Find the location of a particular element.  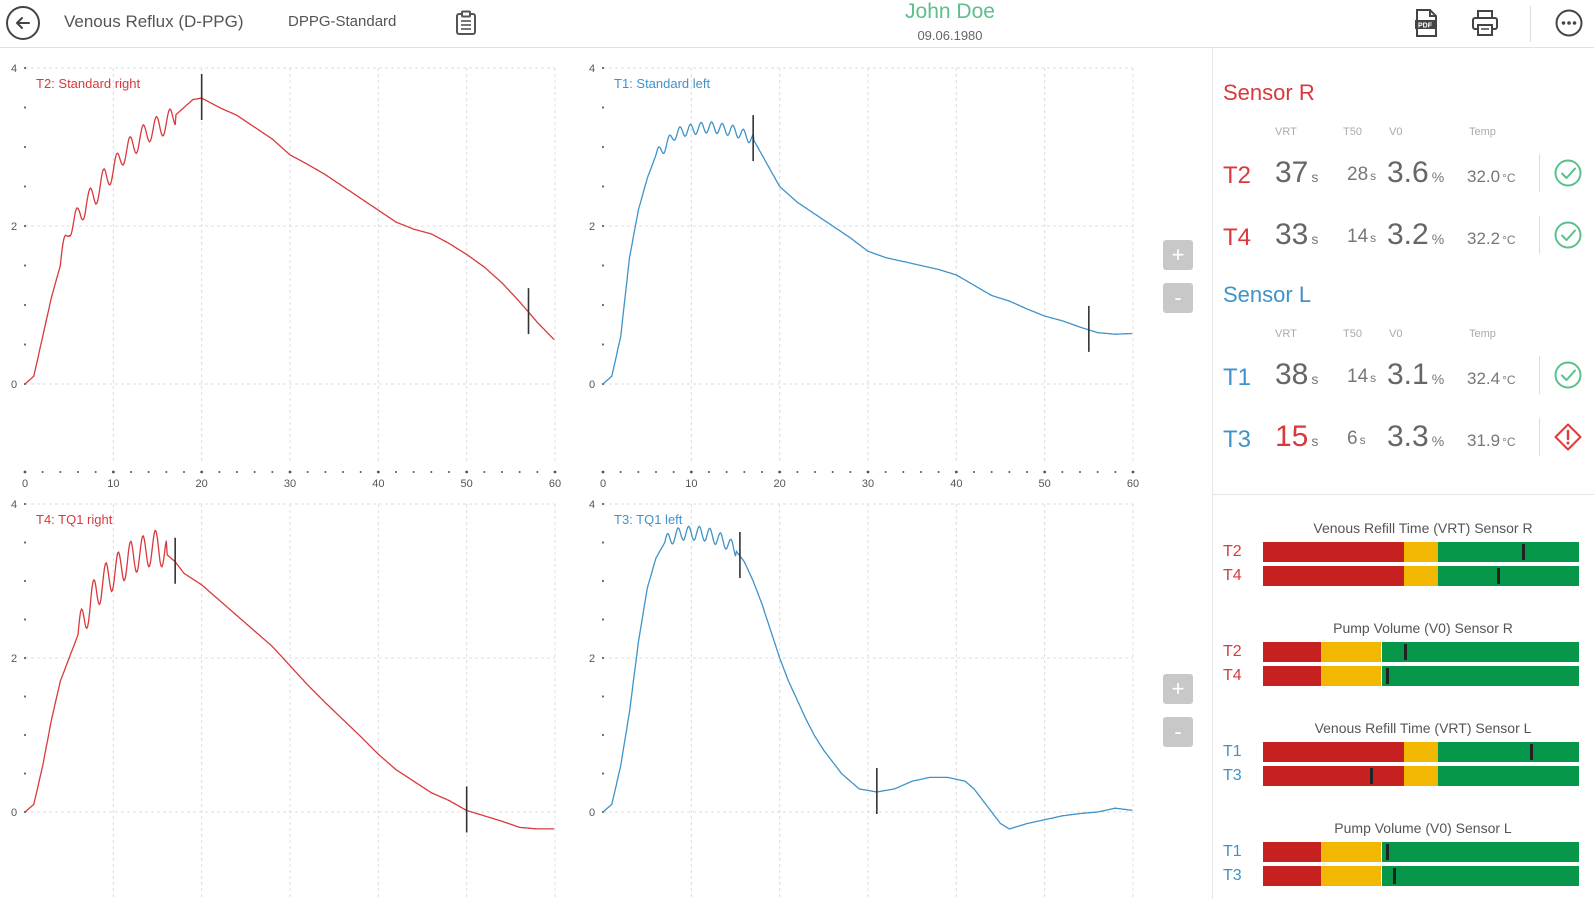

x-tick-label: 40 is located at coordinates (956, 484).